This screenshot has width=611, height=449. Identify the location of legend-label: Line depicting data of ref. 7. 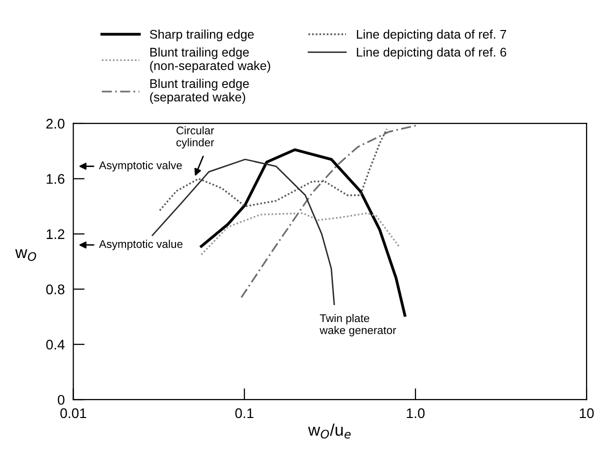
(431, 36).